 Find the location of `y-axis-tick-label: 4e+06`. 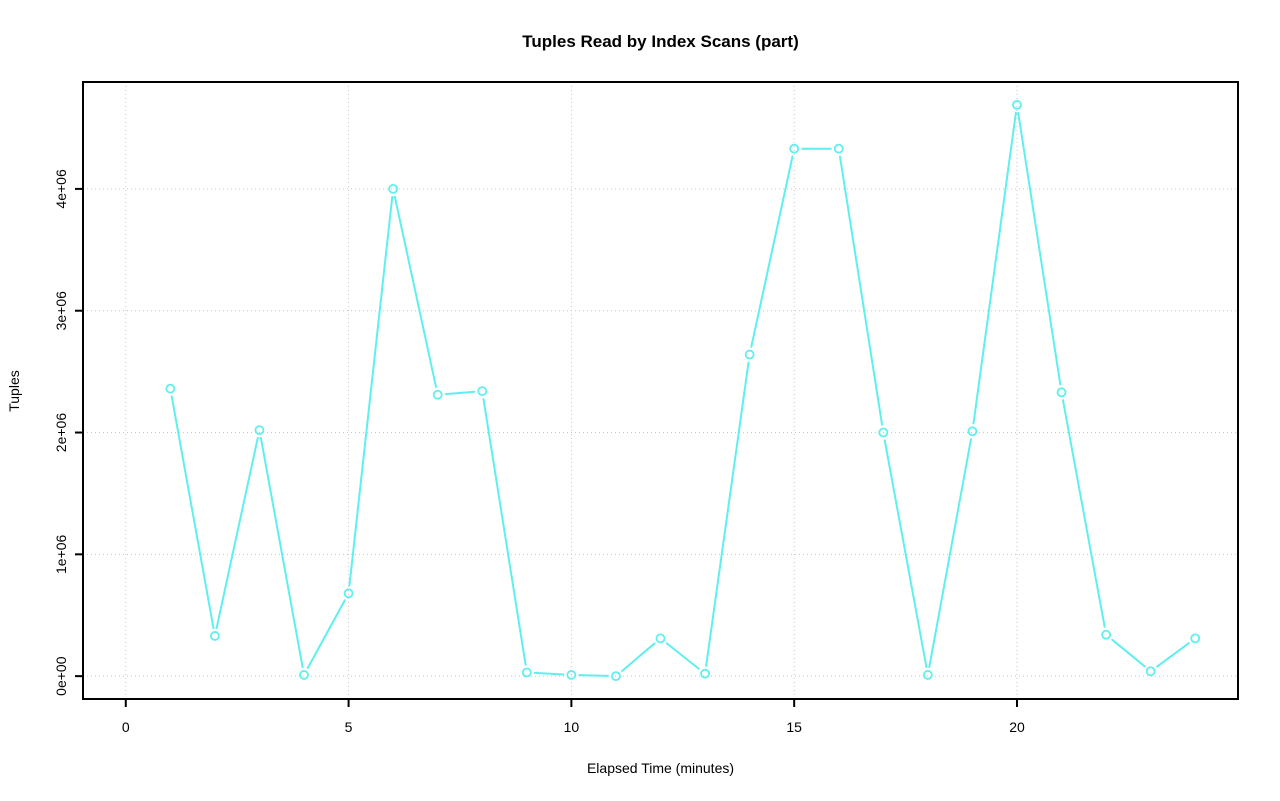

y-axis-tick-label: 4e+06 is located at coordinates (61, 189).